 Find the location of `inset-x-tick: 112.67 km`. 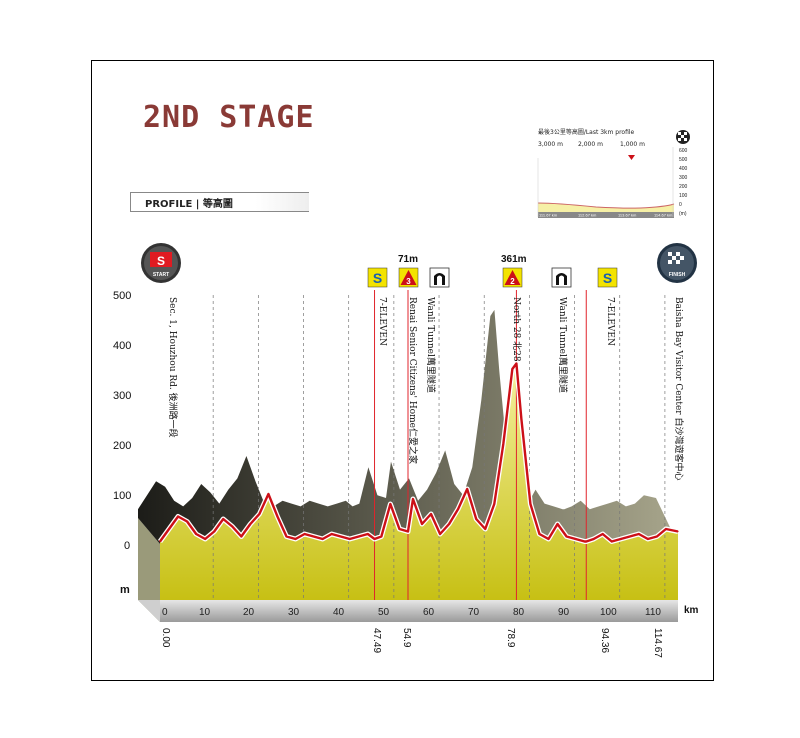

inset-x-tick: 112.67 km is located at coordinates (587, 215).